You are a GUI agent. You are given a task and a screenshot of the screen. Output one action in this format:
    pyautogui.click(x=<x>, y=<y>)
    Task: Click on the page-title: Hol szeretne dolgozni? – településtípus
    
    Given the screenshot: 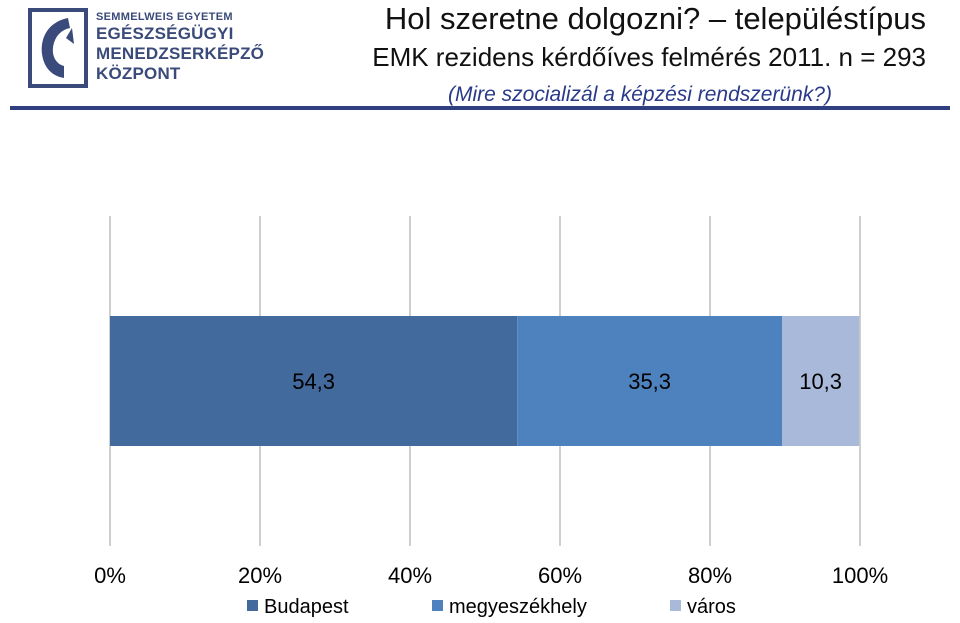 What is the action you would take?
    pyautogui.click(x=655, y=18)
    